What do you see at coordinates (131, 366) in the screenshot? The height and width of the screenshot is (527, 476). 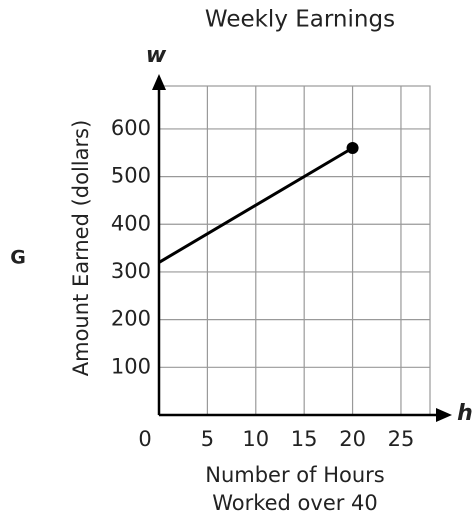 I see `y-tick-label: 100` at bounding box center [131, 366].